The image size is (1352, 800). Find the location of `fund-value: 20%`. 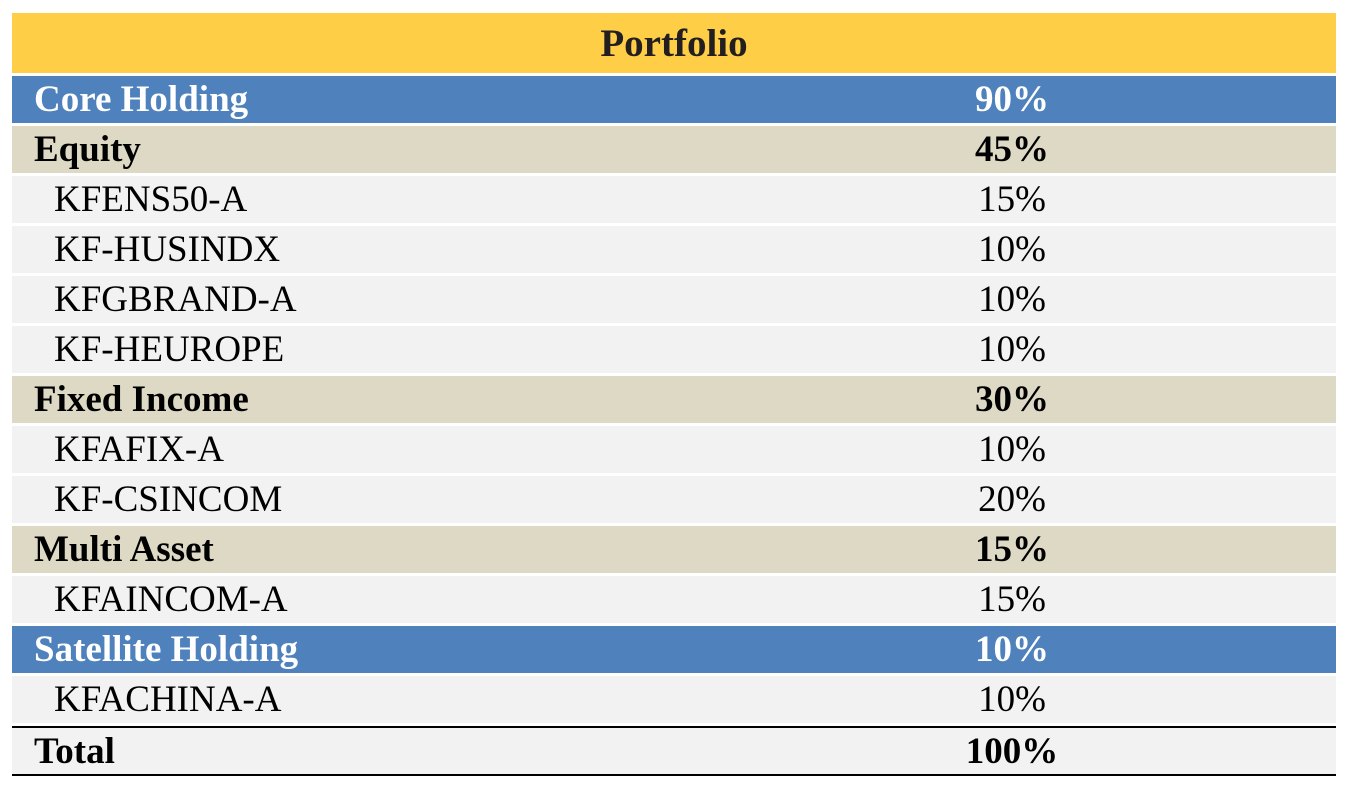

fund-value: 20% is located at coordinates (1012, 499).